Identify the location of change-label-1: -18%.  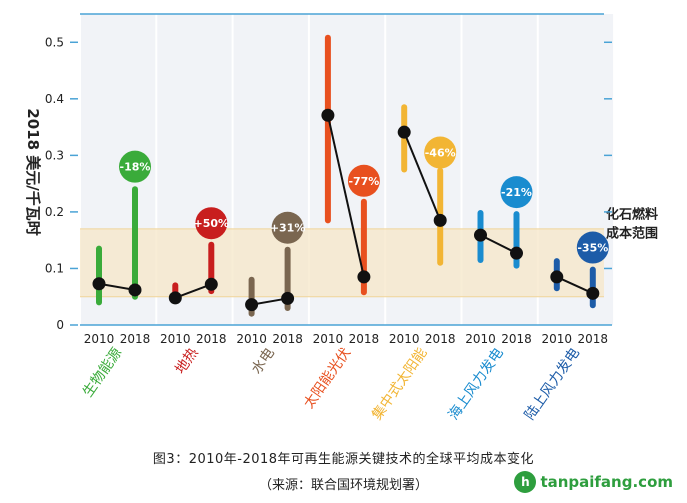
(135, 167).